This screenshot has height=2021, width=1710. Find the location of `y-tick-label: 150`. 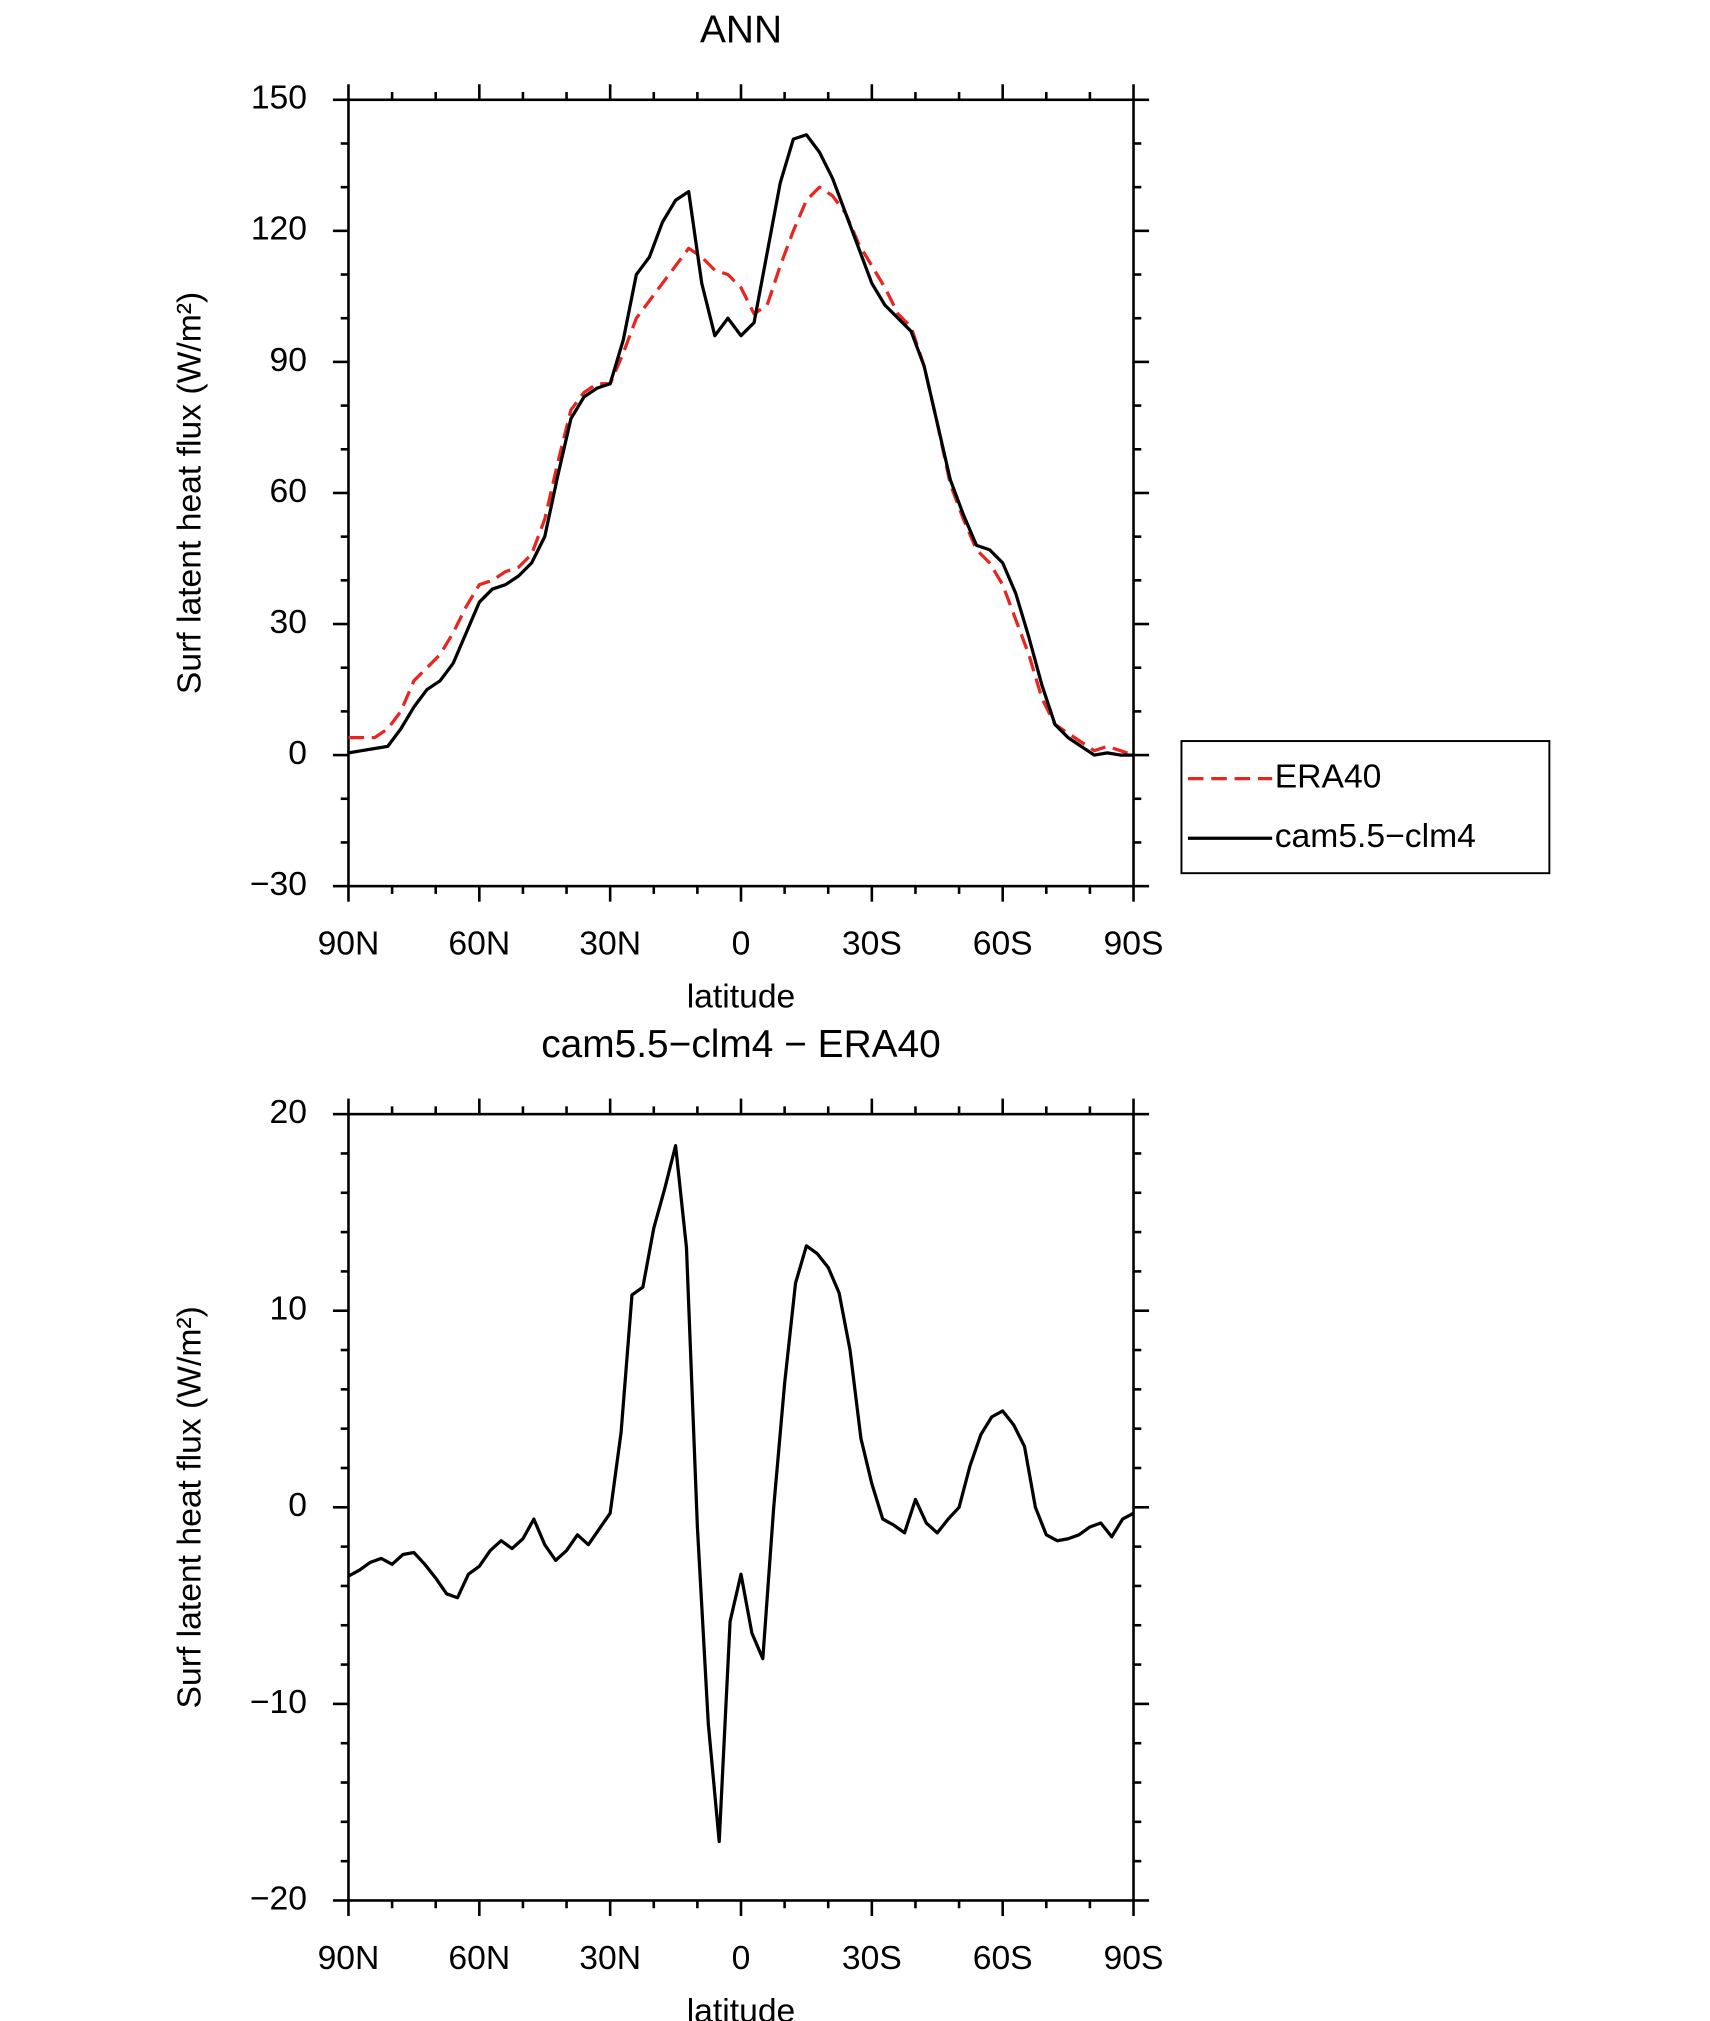

y-tick-label: 150 is located at coordinates (279, 98).